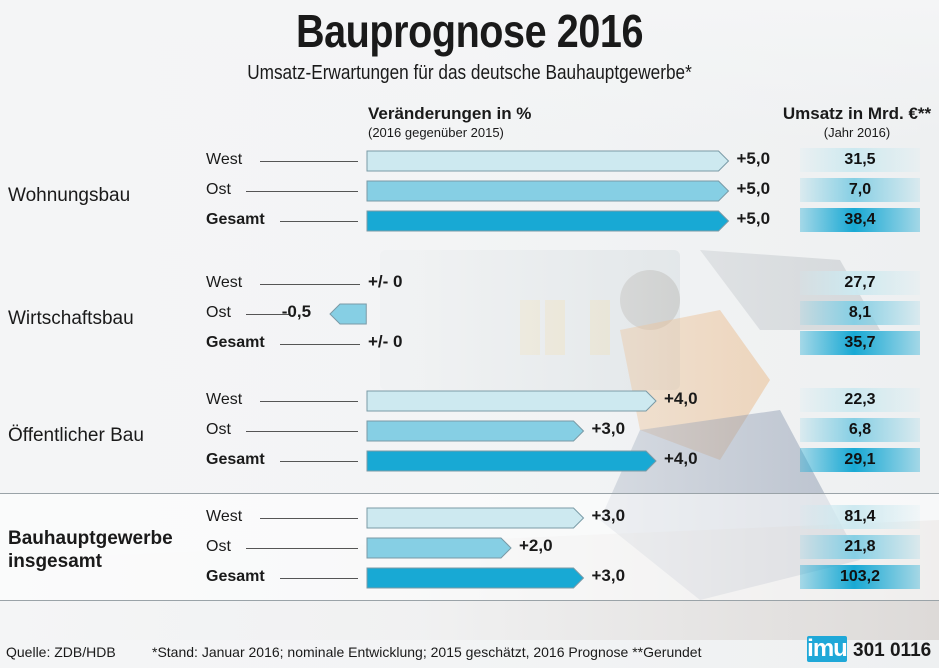  What do you see at coordinates (608, 515) in the screenshot?
I see `value-label-group-3-west: +3,0` at bounding box center [608, 515].